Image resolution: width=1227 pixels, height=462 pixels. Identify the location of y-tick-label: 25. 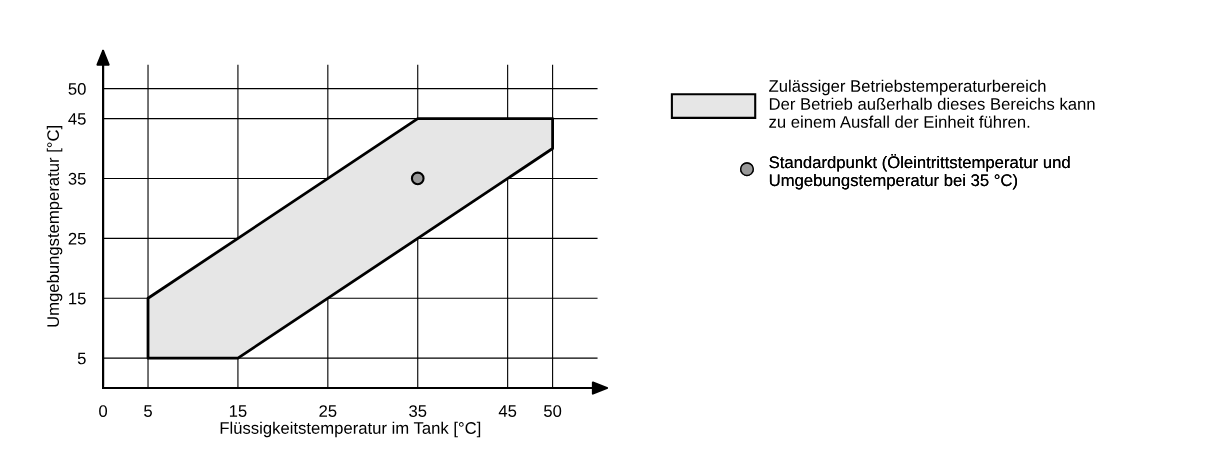
(77, 238).